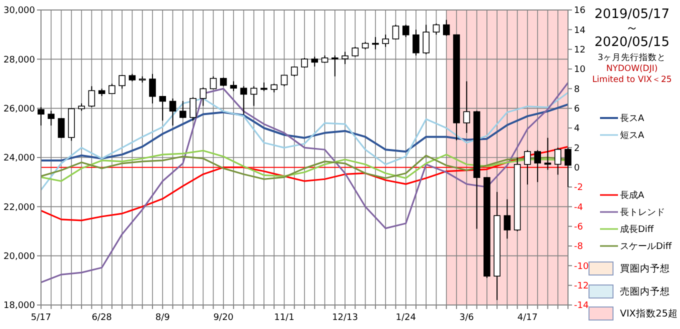 The height and width of the screenshot is (329, 680). I want to click on legend-label: 成長Diff, so click(637, 230).